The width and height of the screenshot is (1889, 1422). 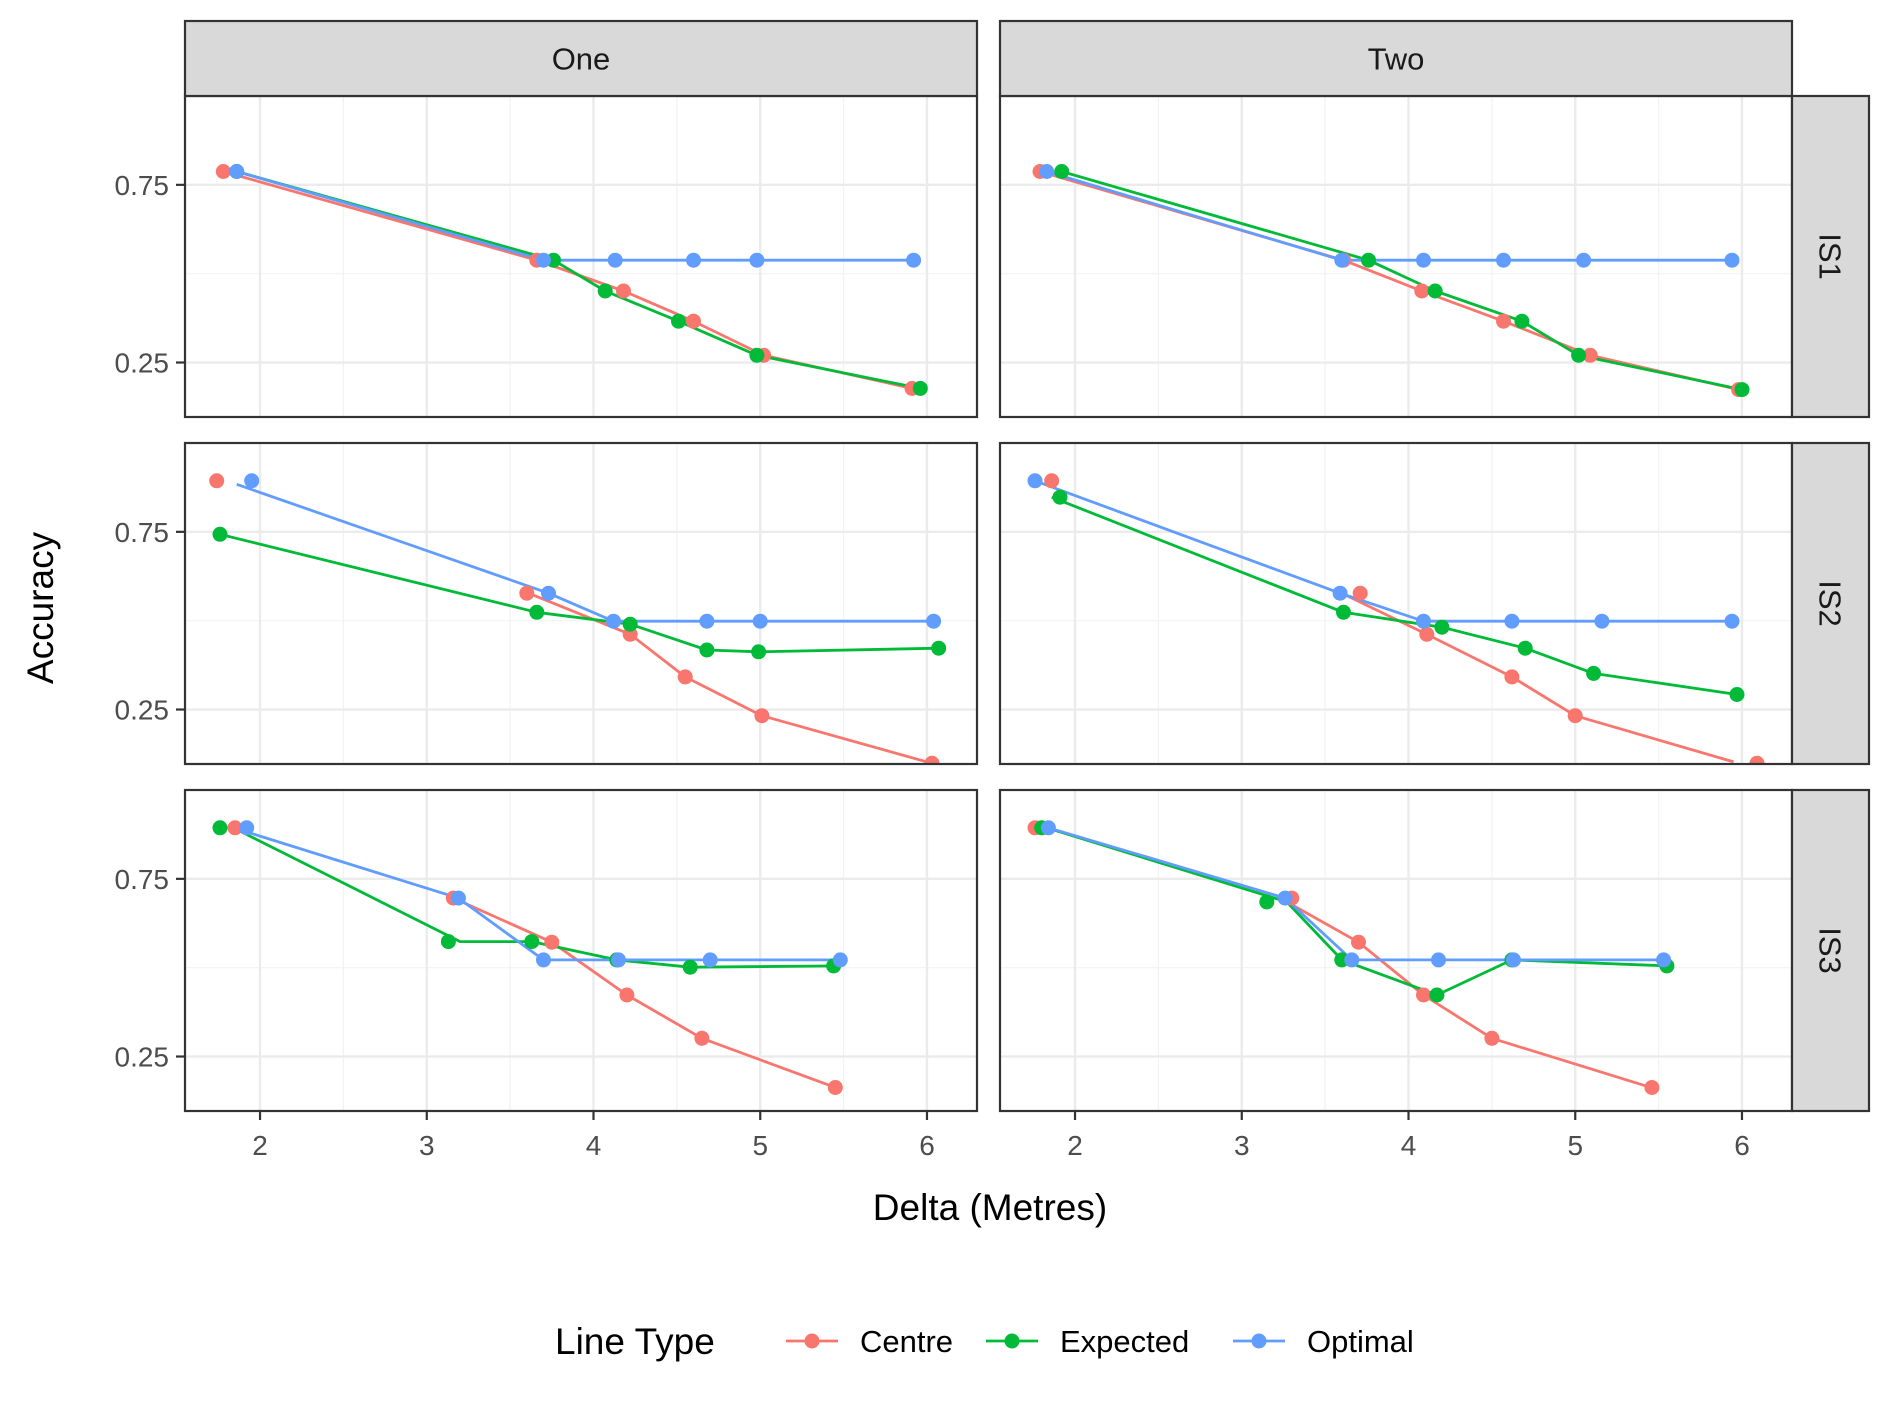 I want to click on strip-row-is2: IS2, so click(x=1830, y=603).